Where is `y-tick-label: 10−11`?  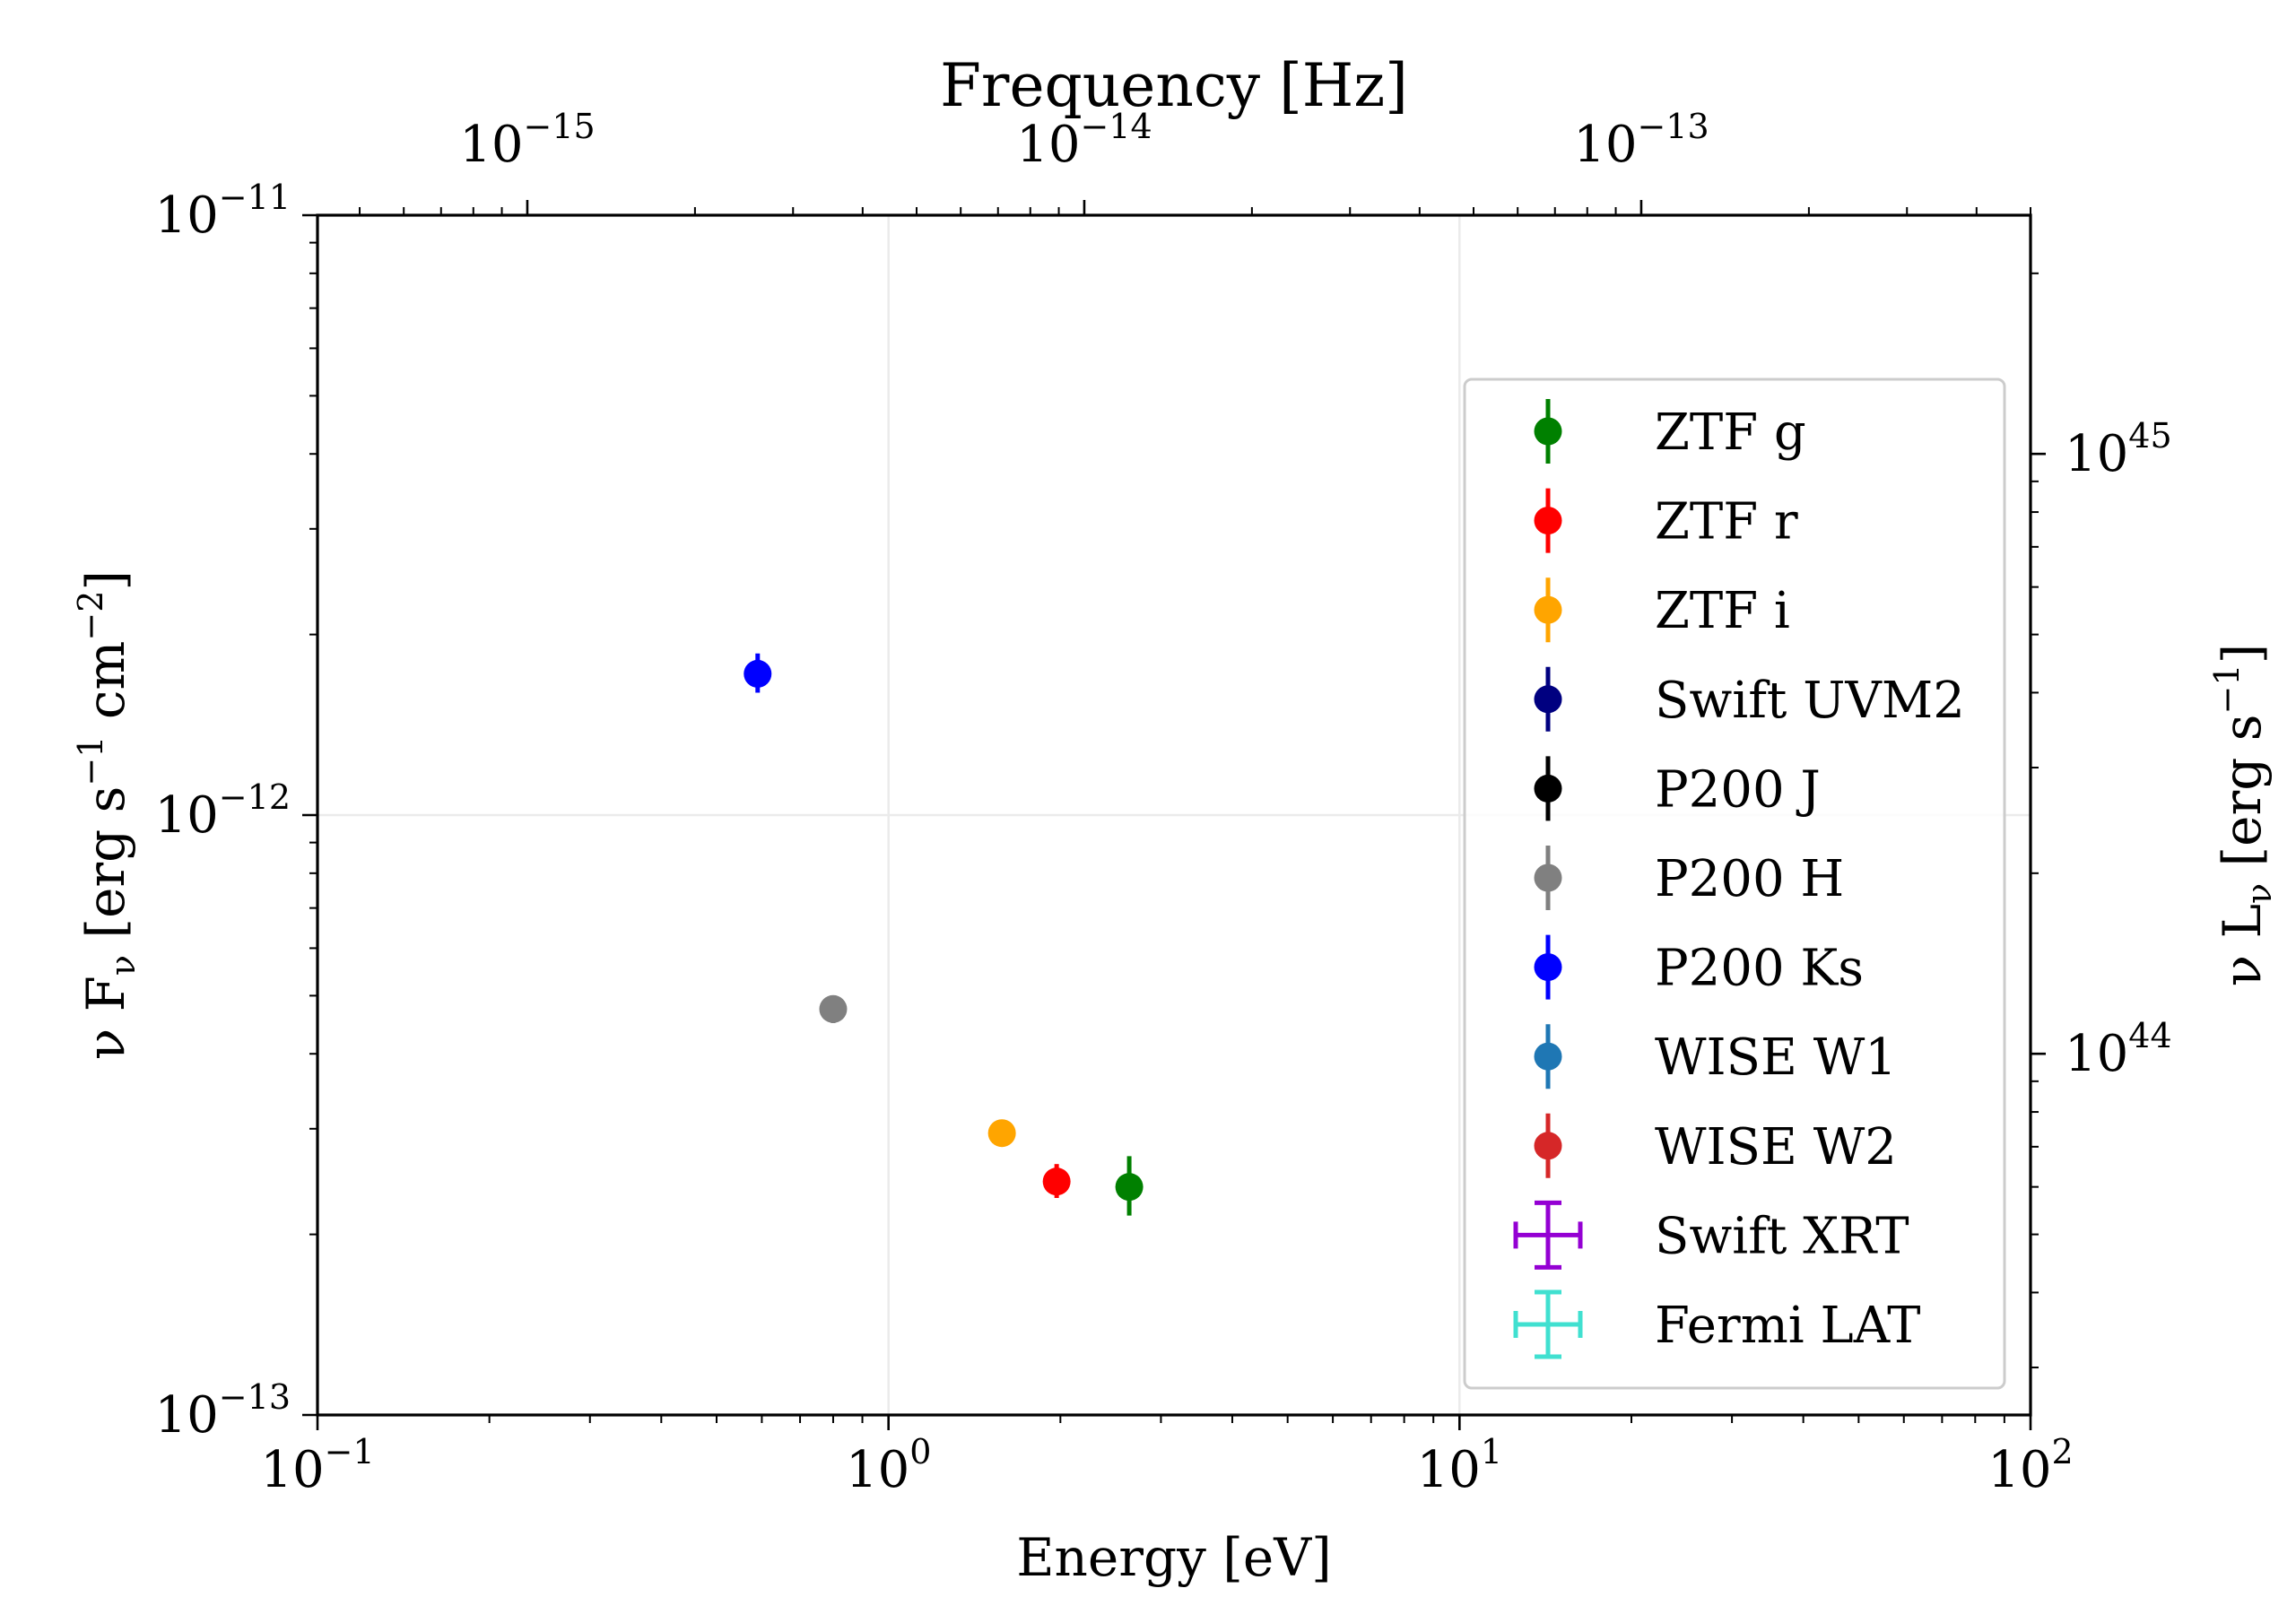 y-tick-label: 10−11 is located at coordinates (223, 211).